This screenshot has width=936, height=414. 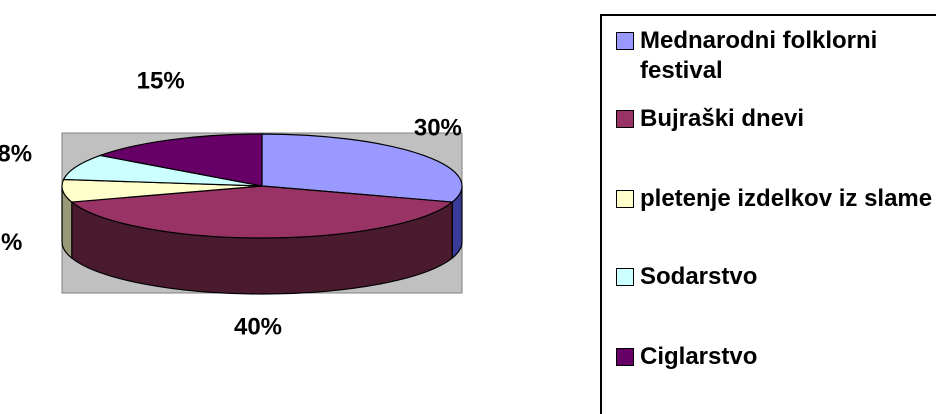 What do you see at coordinates (776, 277) in the screenshot?
I see `legend-item: Sodarstvo` at bounding box center [776, 277].